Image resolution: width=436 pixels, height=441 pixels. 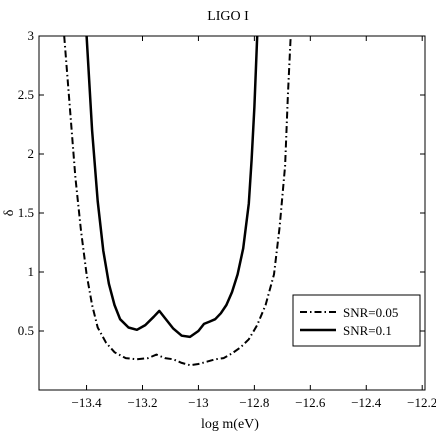 I want to click on x-tick-label: −13, so click(x=198, y=402).